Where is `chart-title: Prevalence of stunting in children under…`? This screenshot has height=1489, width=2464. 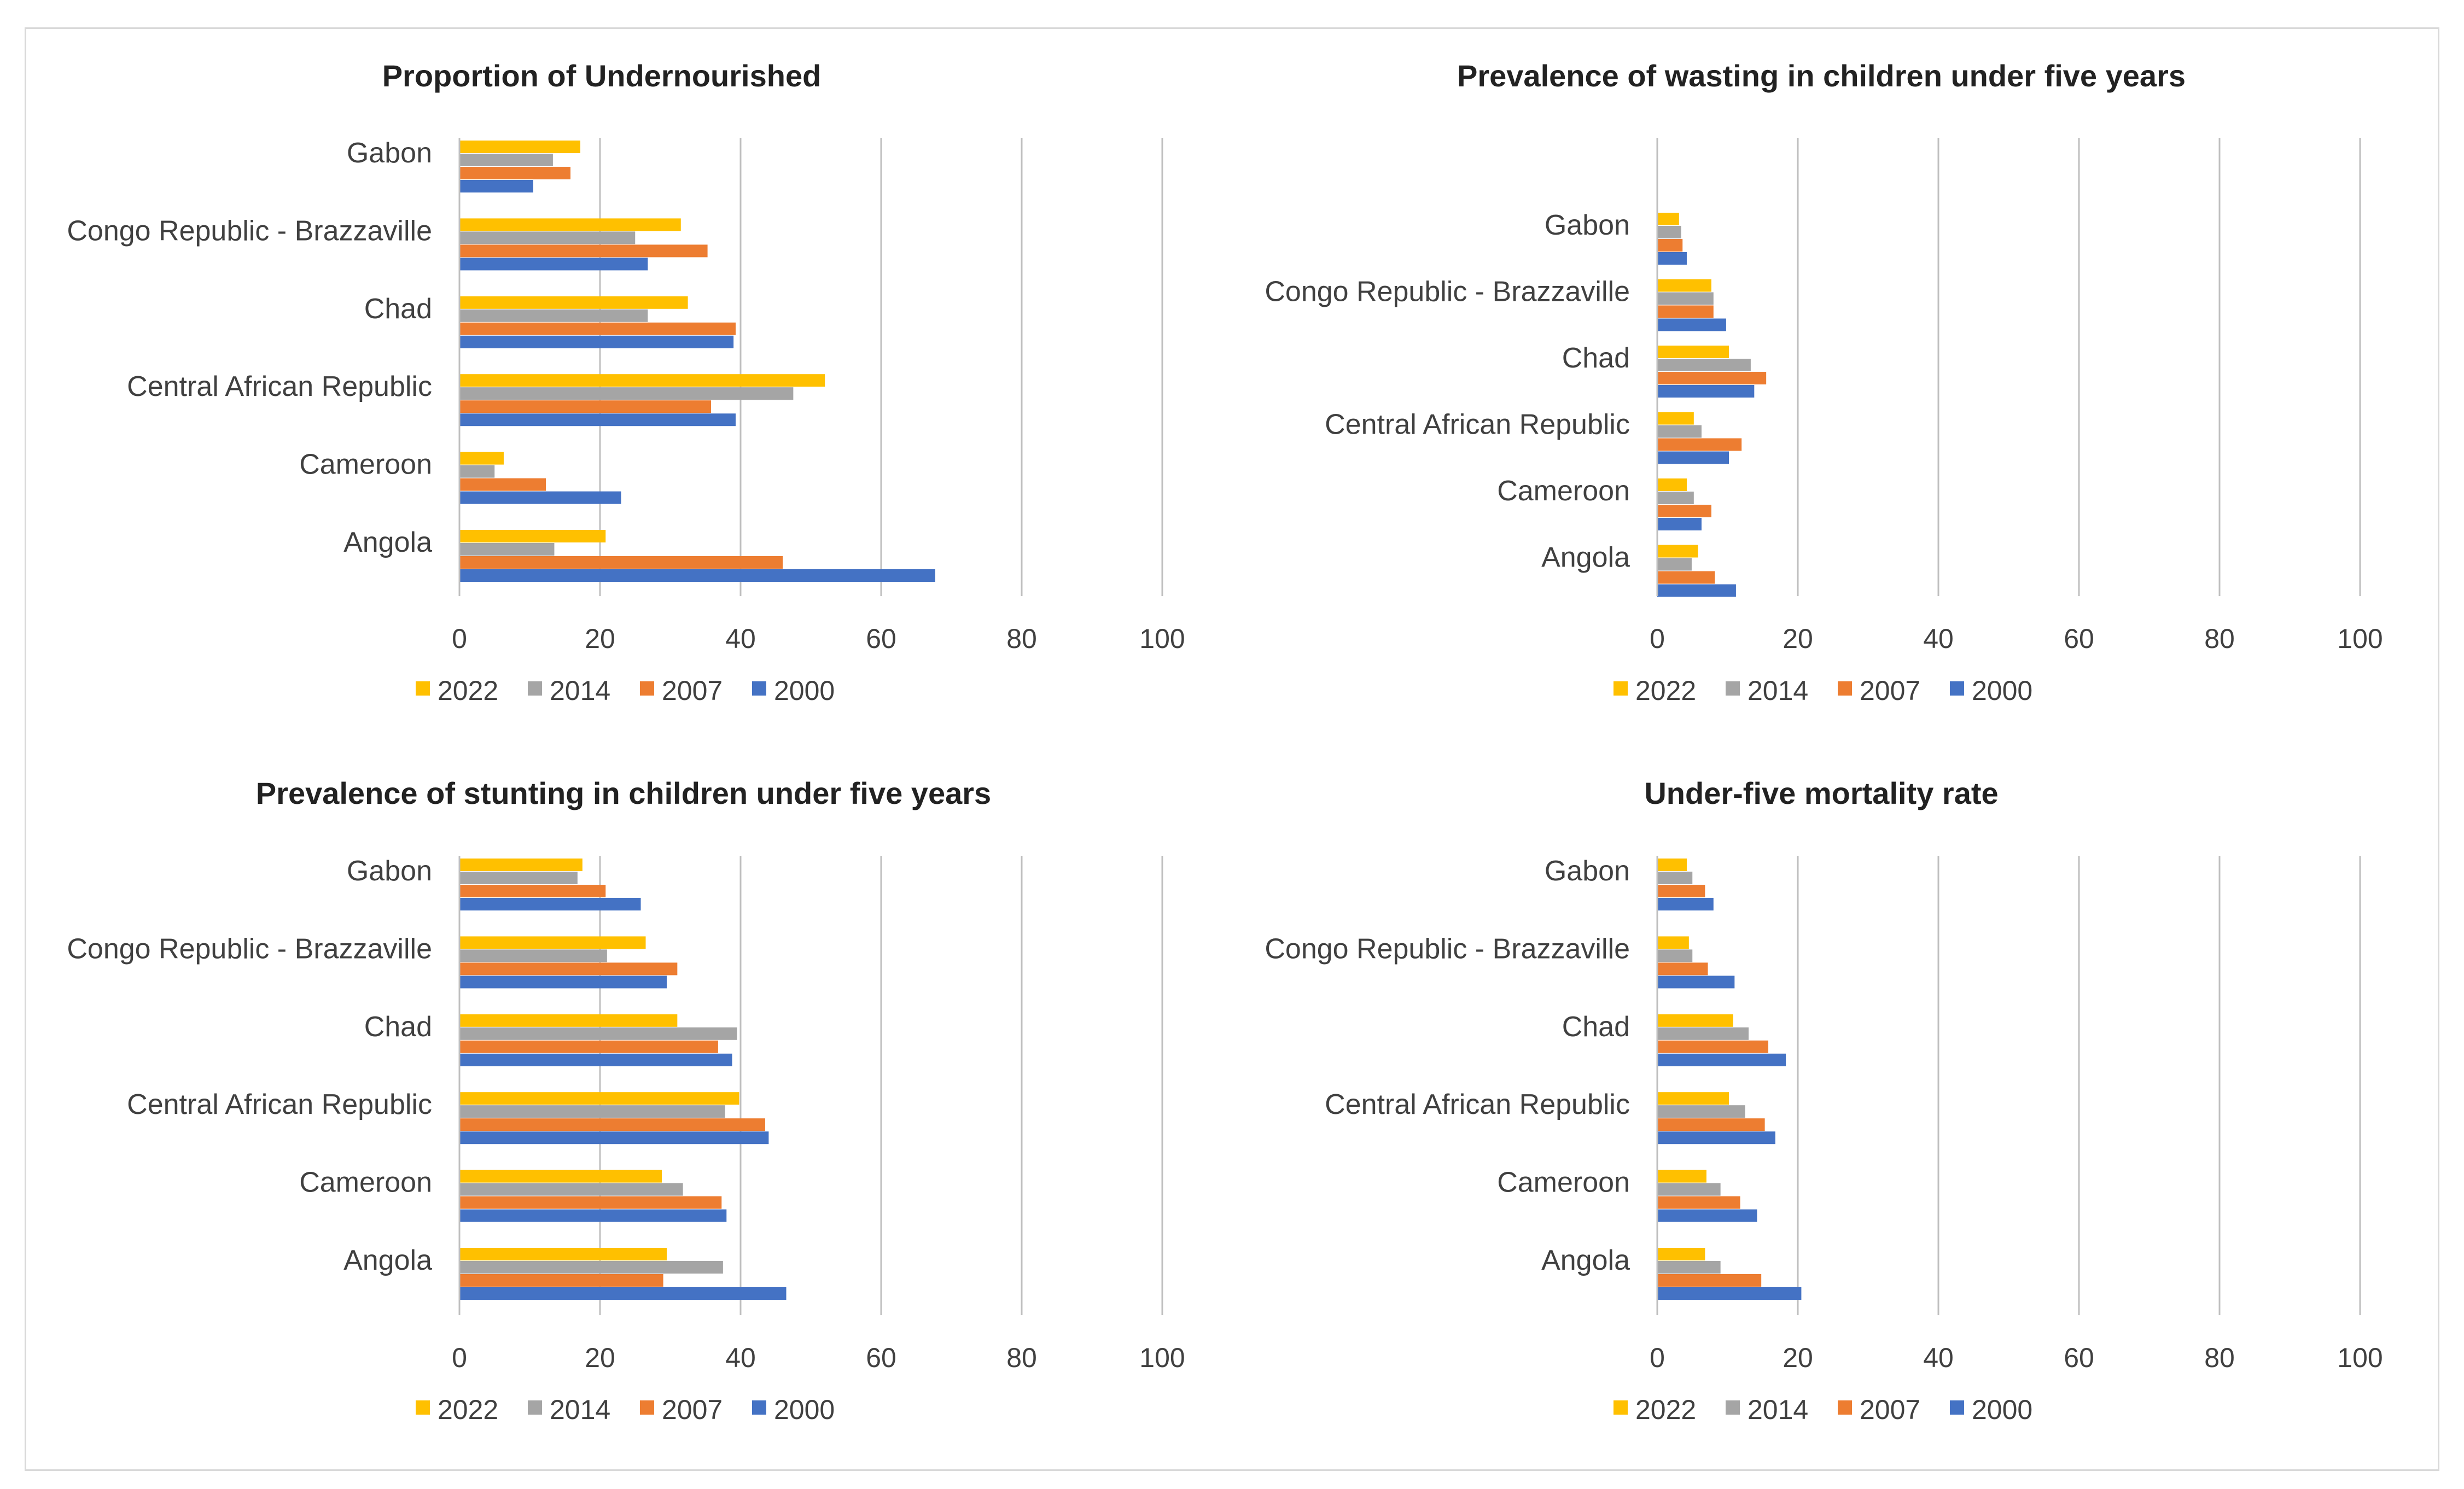 chart-title: Prevalence of stunting in children under… is located at coordinates (623, 793).